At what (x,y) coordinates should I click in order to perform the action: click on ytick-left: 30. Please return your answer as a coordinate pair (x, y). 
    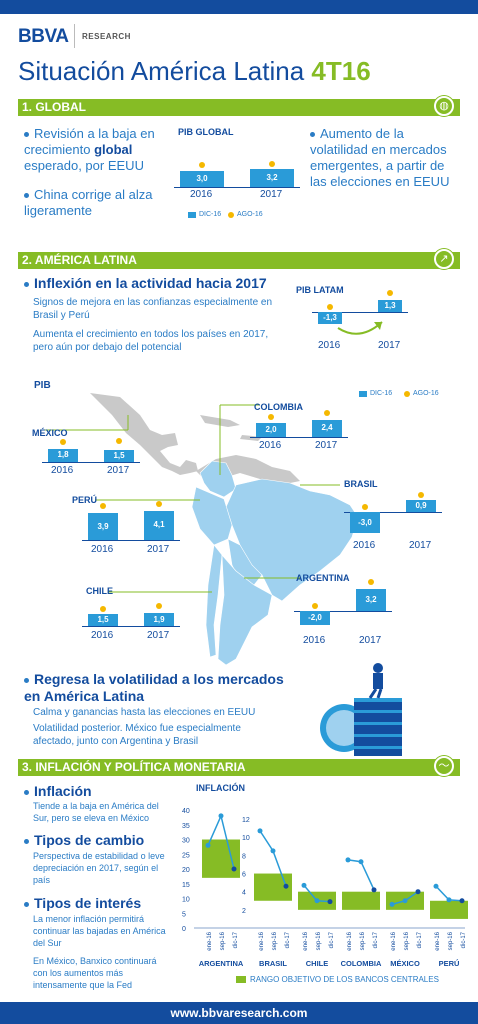
    Looking at the image, I should click on (186, 841).